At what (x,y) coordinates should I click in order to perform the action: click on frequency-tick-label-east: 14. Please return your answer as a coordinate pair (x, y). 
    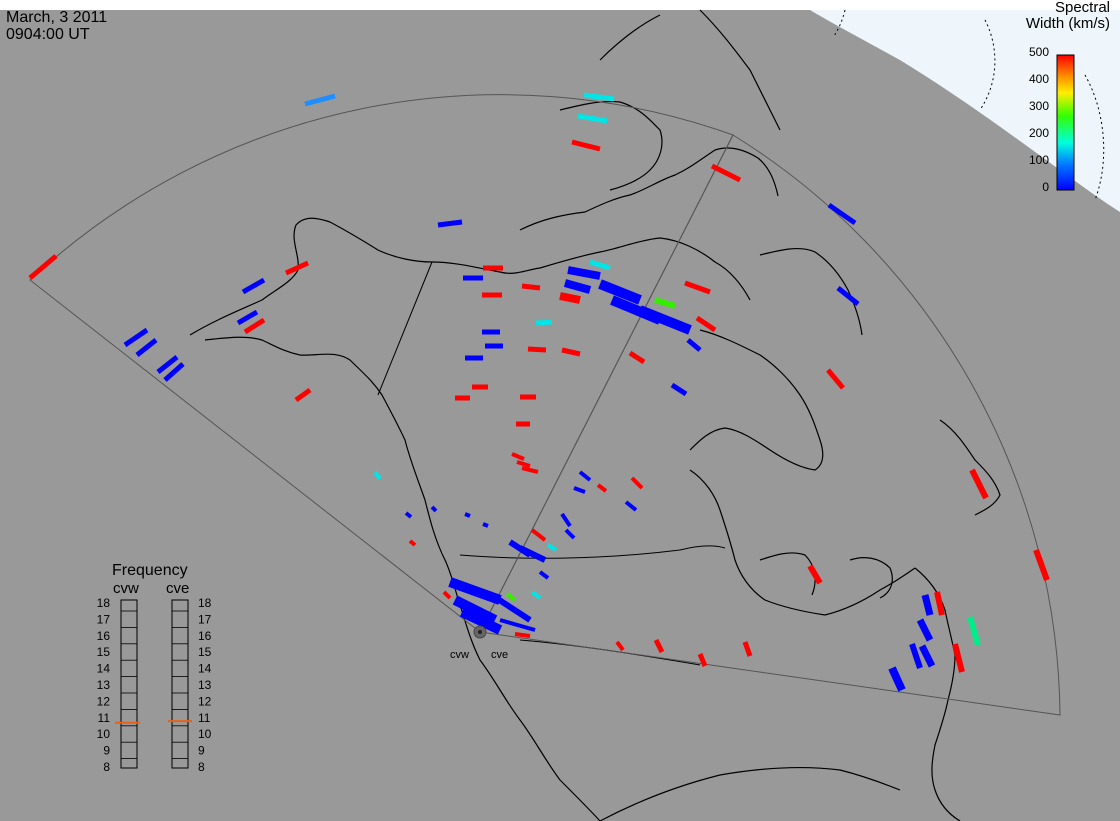
    Looking at the image, I should click on (205, 669).